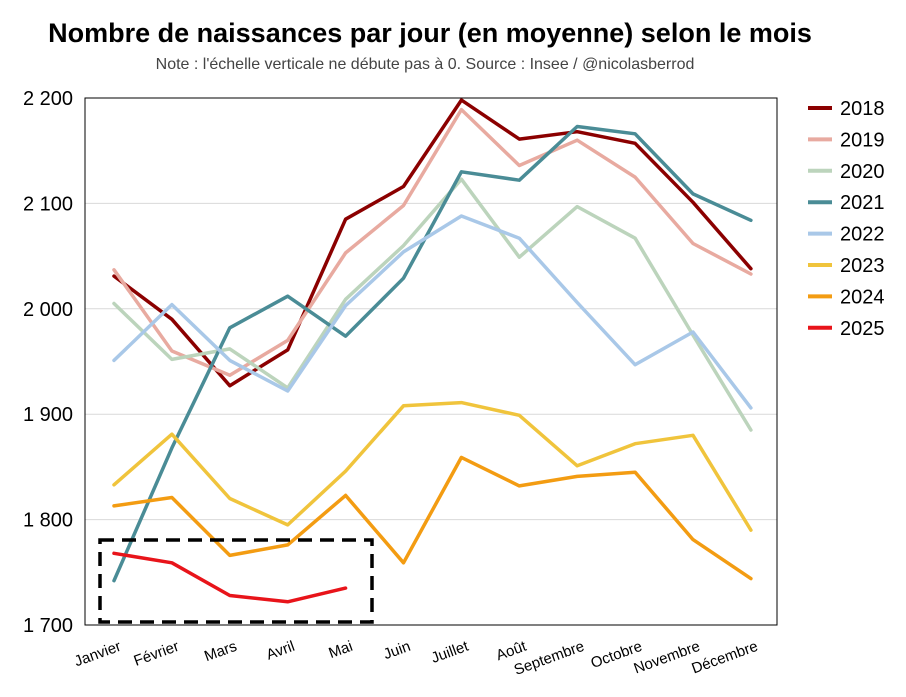 The height and width of the screenshot is (697, 906). I want to click on series-line-2024, so click(432, 518).